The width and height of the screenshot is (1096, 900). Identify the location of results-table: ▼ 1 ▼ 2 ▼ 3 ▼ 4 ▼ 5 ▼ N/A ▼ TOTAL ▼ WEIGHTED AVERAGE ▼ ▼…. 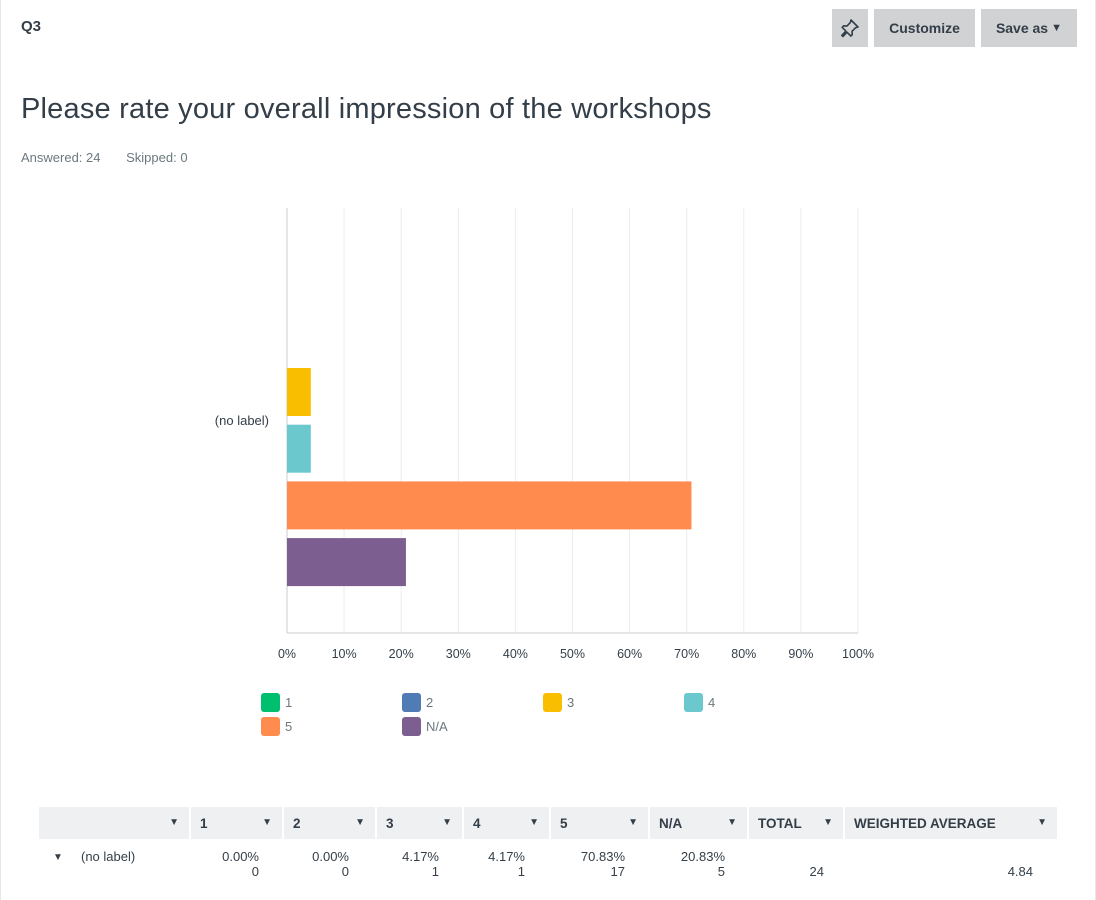
(548, 845).